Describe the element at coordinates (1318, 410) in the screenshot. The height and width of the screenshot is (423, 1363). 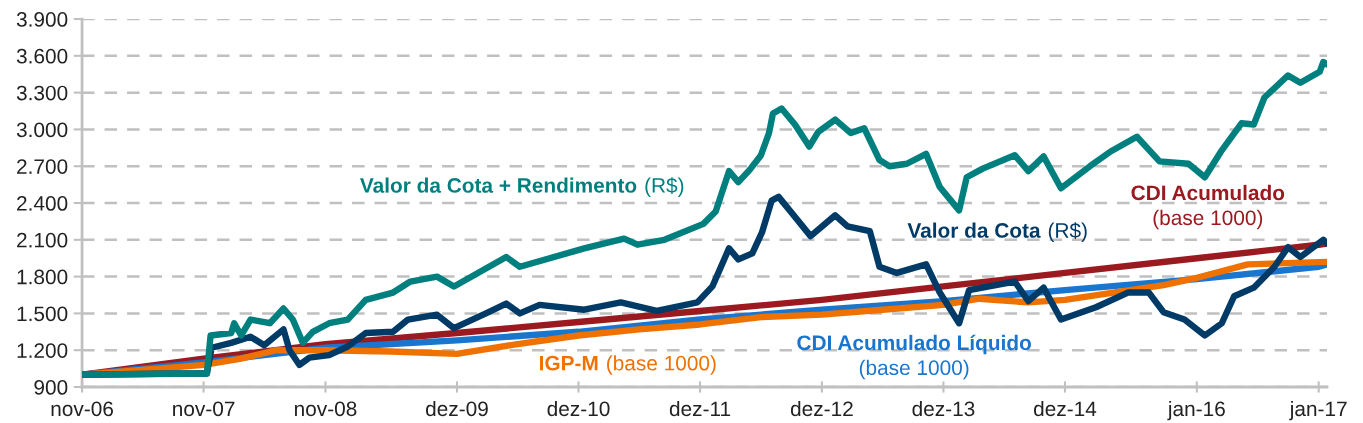
I see `x-tick-label: jan-17` at that location.